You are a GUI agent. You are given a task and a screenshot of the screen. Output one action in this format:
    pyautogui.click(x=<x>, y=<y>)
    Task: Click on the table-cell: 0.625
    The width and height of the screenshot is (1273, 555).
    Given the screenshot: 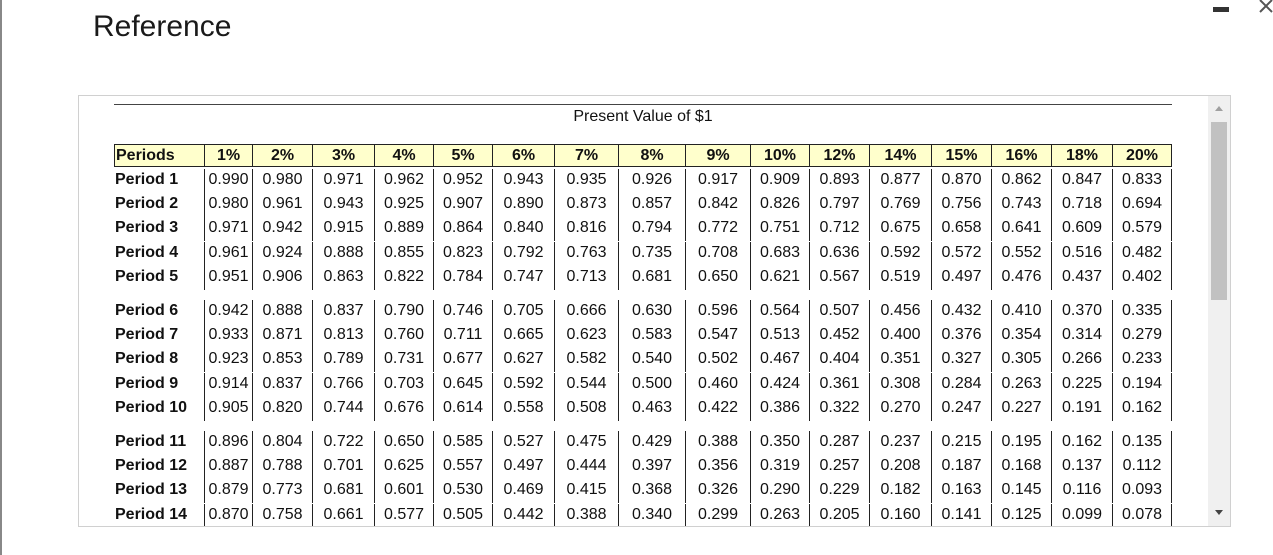 What is the action you would take?
    pyautogui.click(x=403, y=467)
    